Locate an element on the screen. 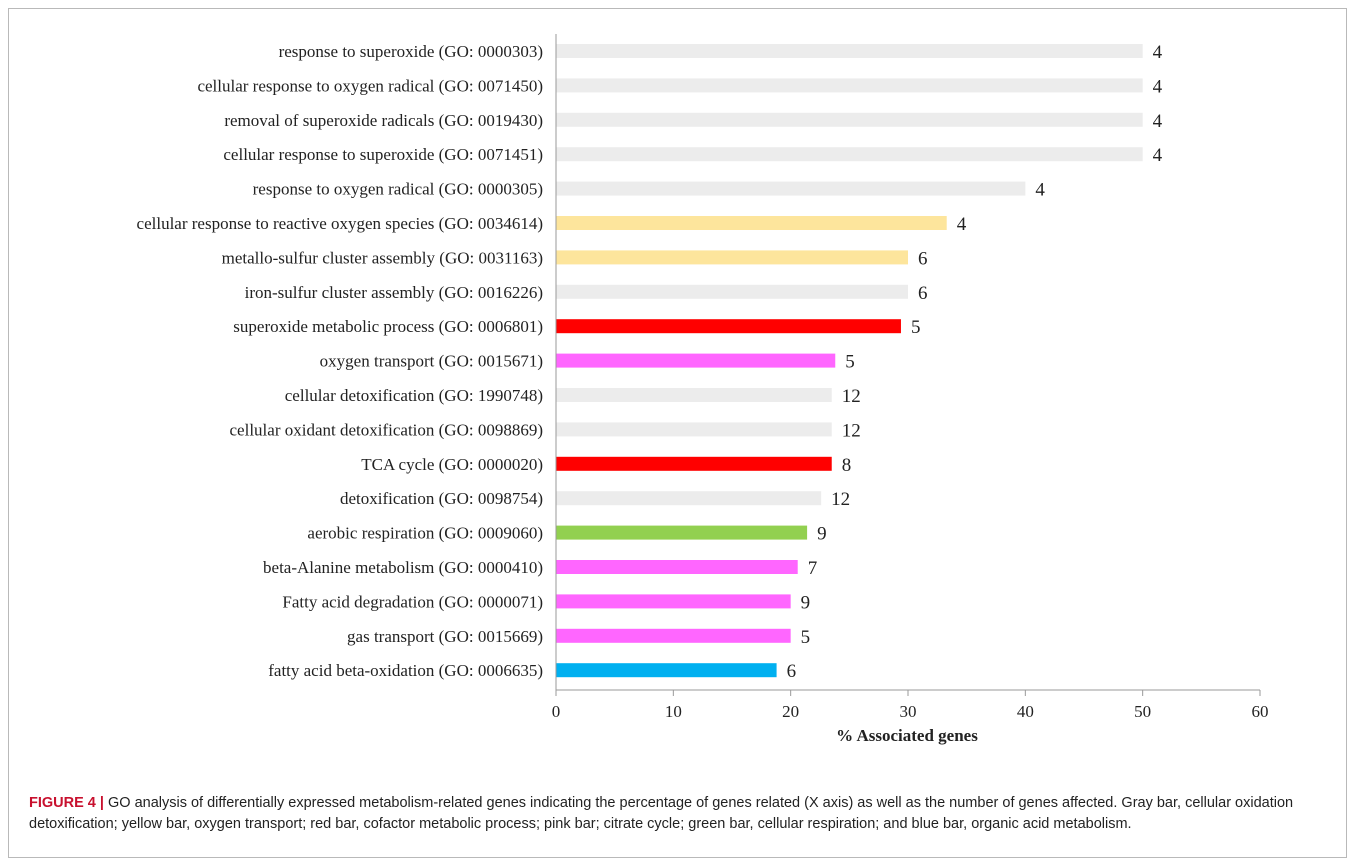 The height and width of the screenshot is (868, 1357). gene-count-label-2: 4 is located at coordinates (1158, 121).